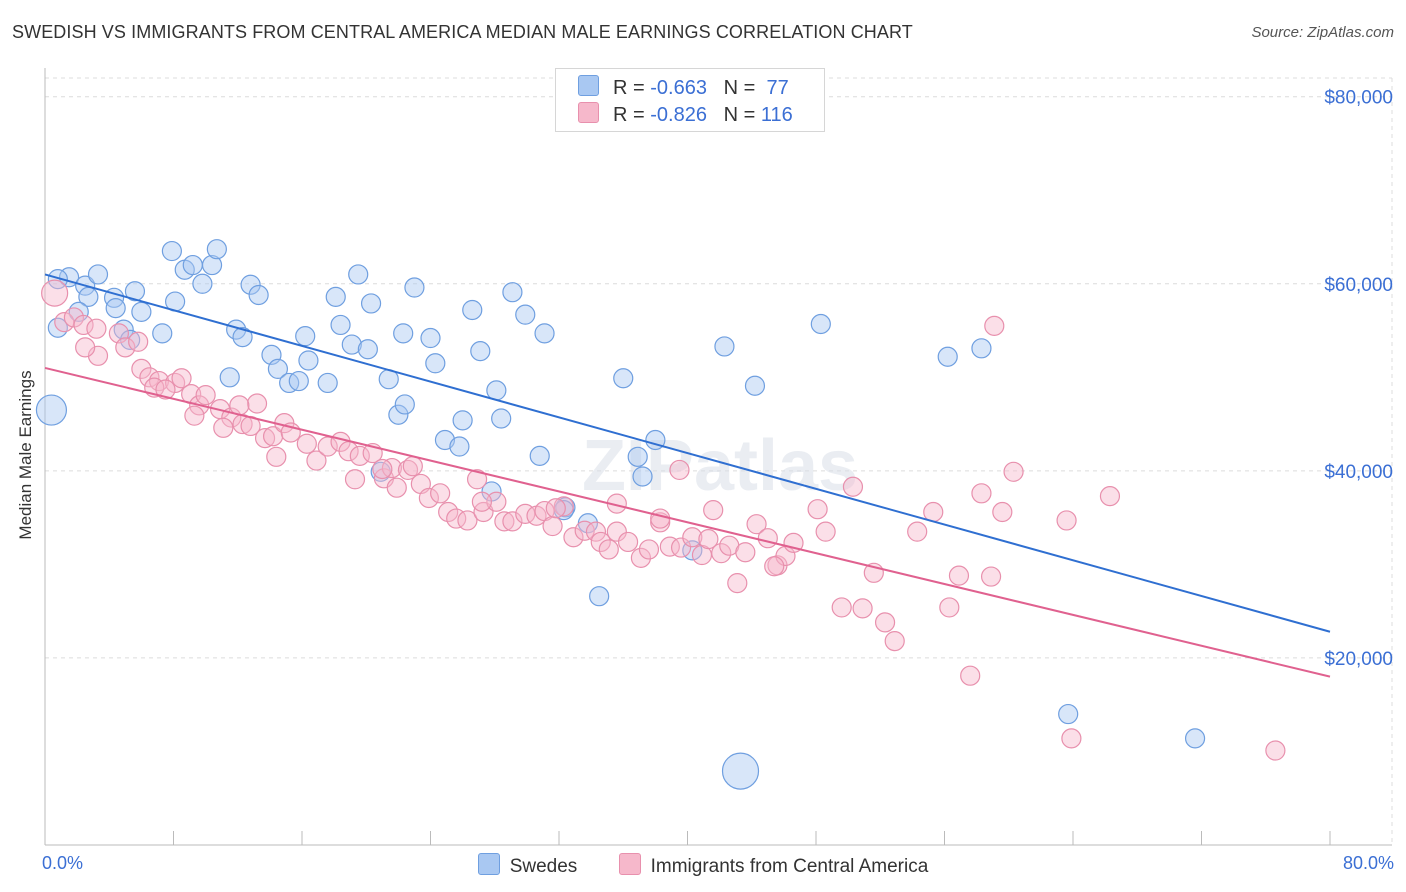  What do you see at coordinates (527, 865) in the screenshot?
I see `legend-item-swedes: Swedes` at bounding box center [527, 865].